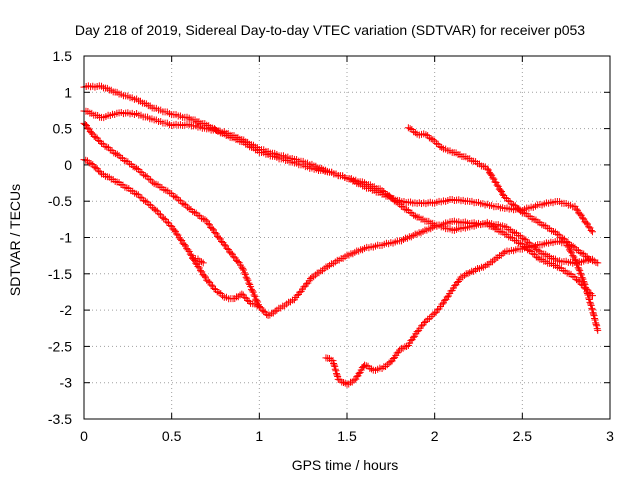 This screenshot has height=480, width=640. Describe the element at coordinates (84, 436) in the screenshot. I see `x-tick-label: 0` at that location.